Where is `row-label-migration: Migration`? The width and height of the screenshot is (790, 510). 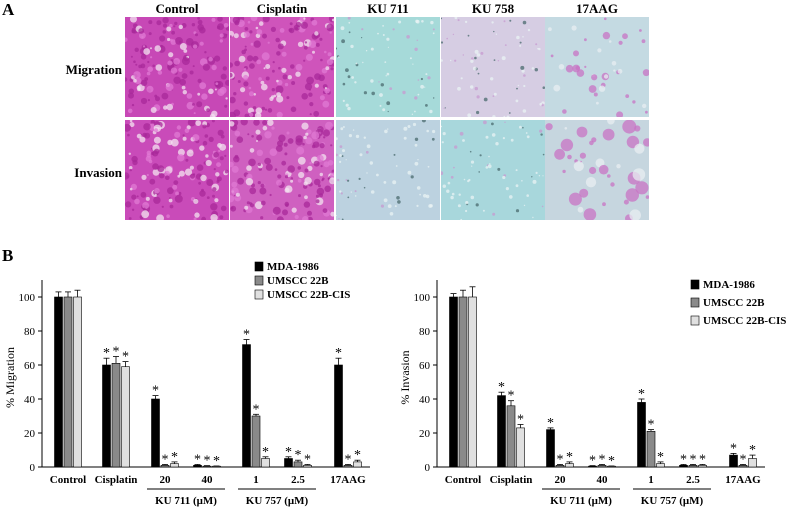 row-label-migration: Migration is located at coordinates (93, 69).